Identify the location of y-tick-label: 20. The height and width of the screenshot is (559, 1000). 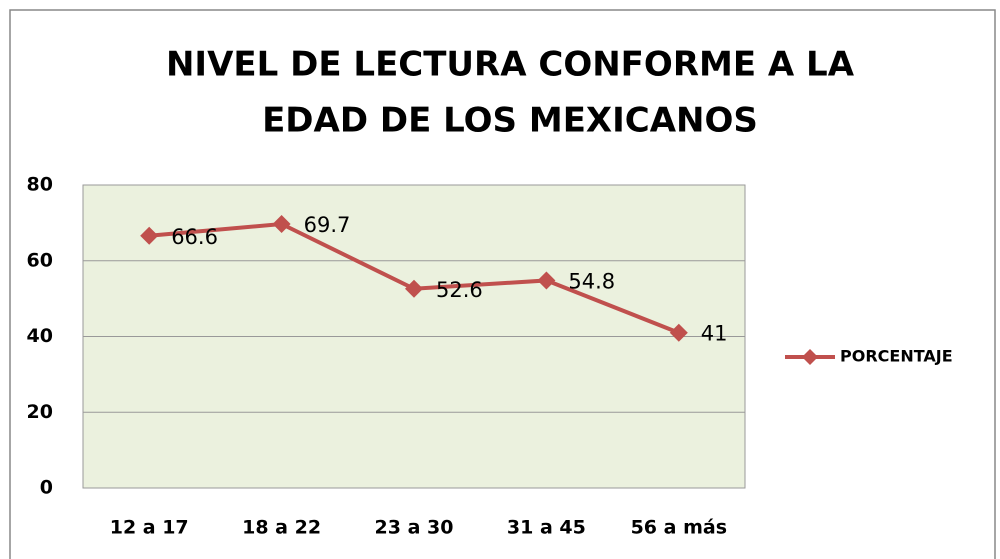
(40, 412).